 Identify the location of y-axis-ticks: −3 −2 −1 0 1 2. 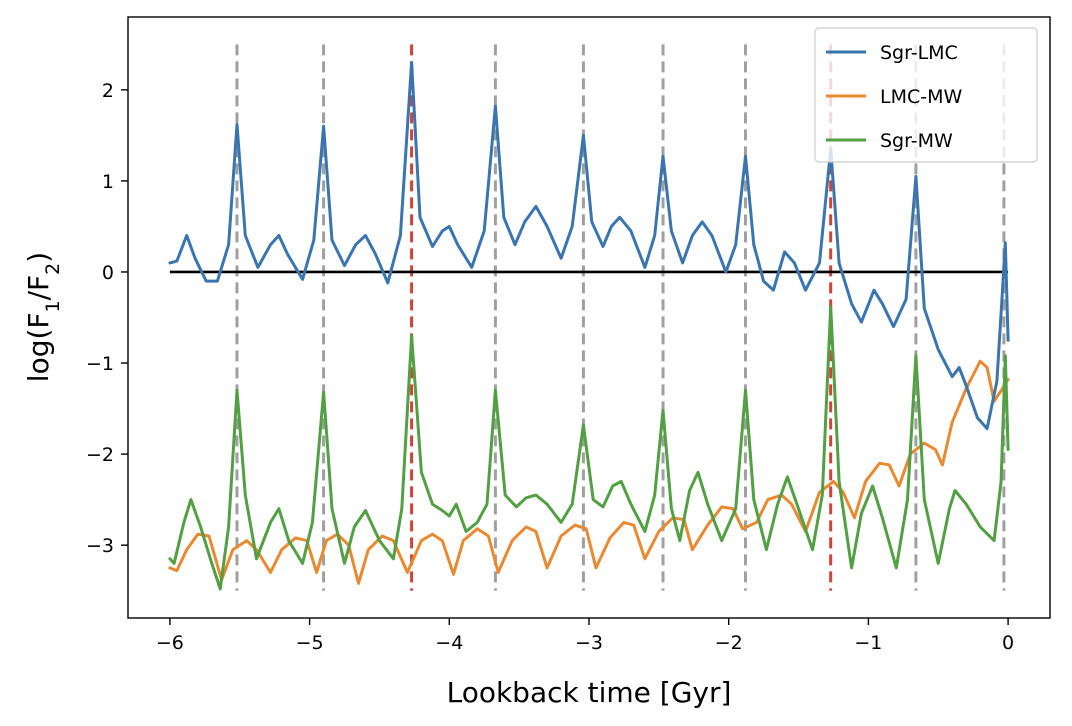
(107, 318).